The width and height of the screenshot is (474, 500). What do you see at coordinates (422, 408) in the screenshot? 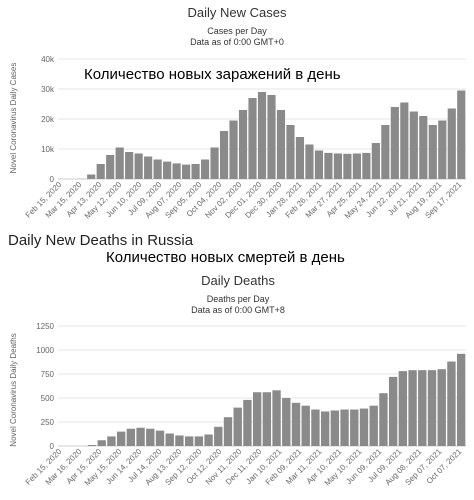
I see `deaths-bar: Aug 23, 2021: 790` at bounding box center [422, 408].